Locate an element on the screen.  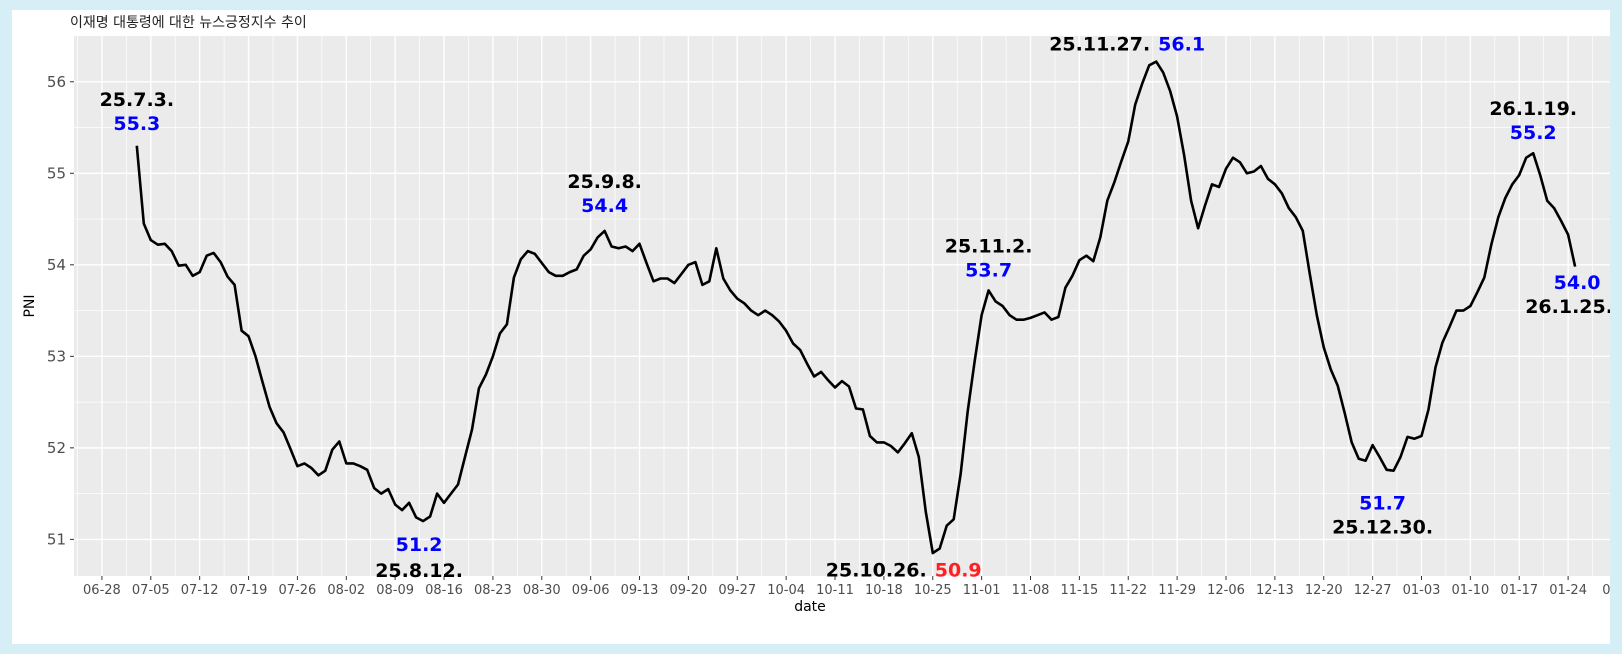
x-tick-label: 09-06 is located at coordinates (591, 590).